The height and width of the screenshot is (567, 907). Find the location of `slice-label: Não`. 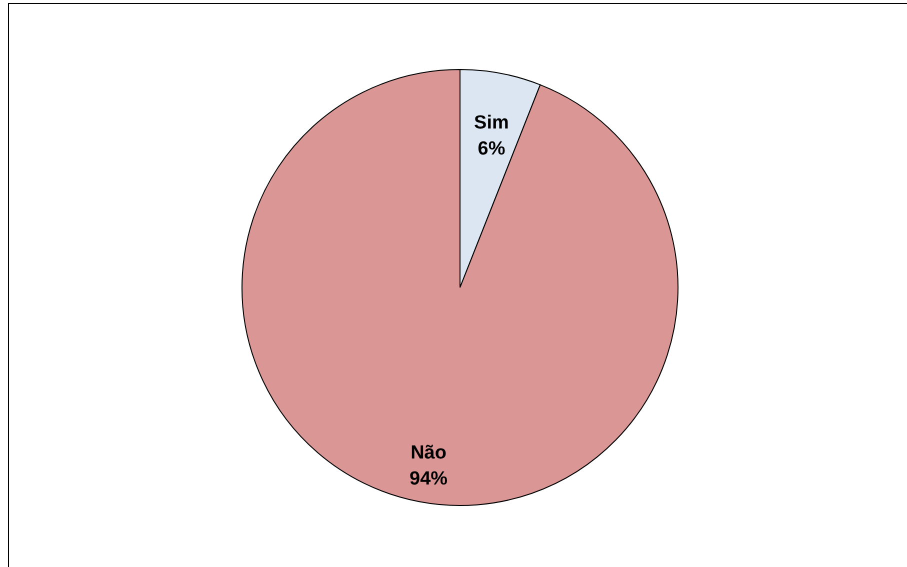

slice-label: Não is located at coordinates (428, 453).